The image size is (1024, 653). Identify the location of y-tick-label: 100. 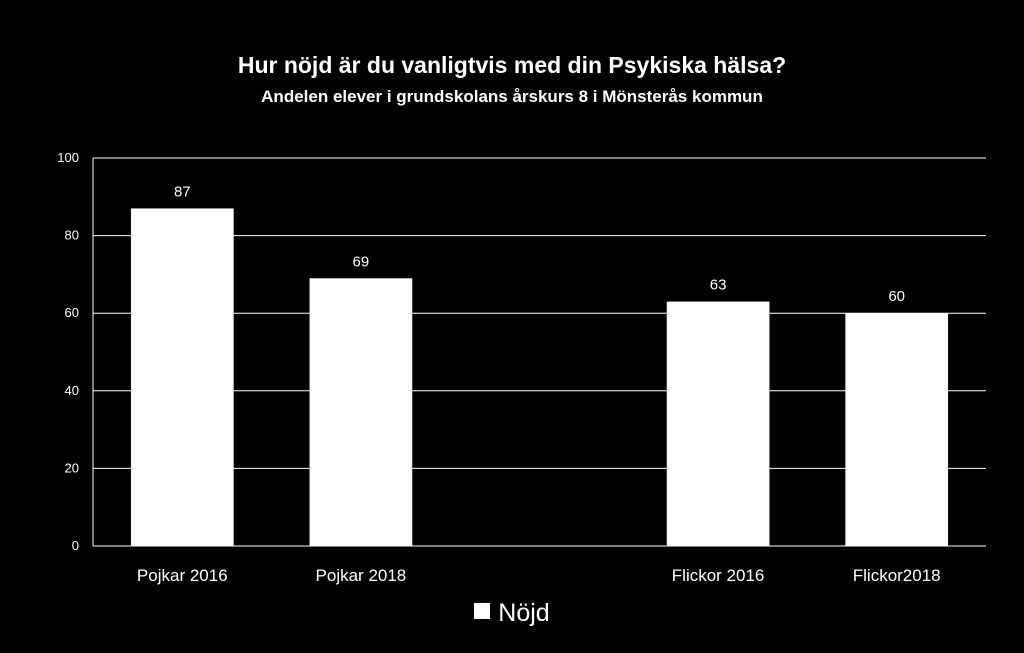
(68, 157).